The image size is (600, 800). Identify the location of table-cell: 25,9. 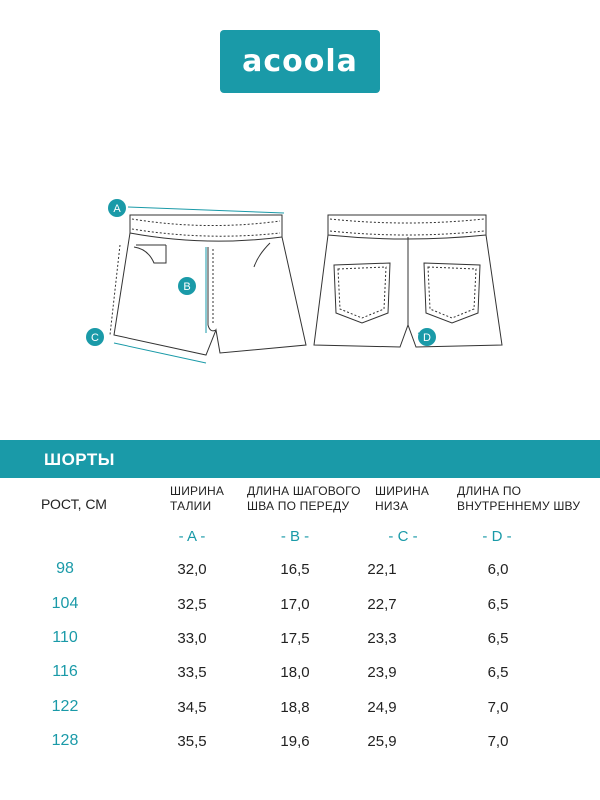
(382, 741).